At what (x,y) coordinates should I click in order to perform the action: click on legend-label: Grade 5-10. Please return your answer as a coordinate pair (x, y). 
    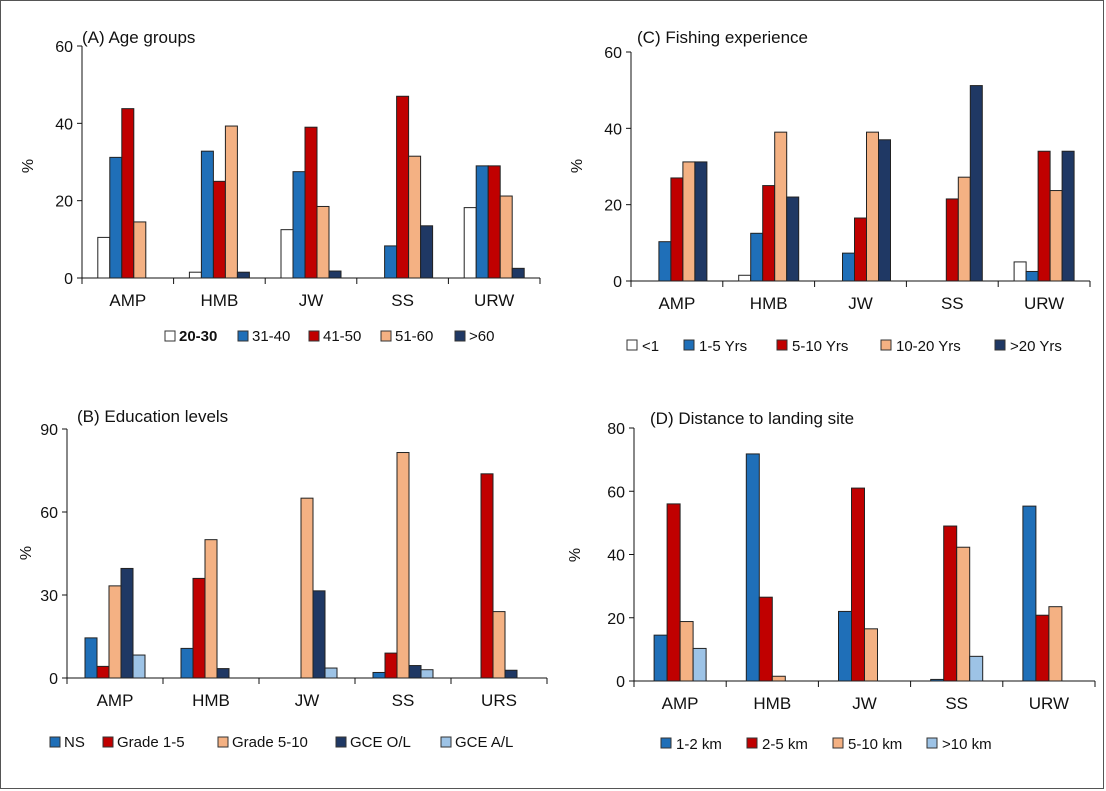
    Looking at the image, I should click on (270, 742).